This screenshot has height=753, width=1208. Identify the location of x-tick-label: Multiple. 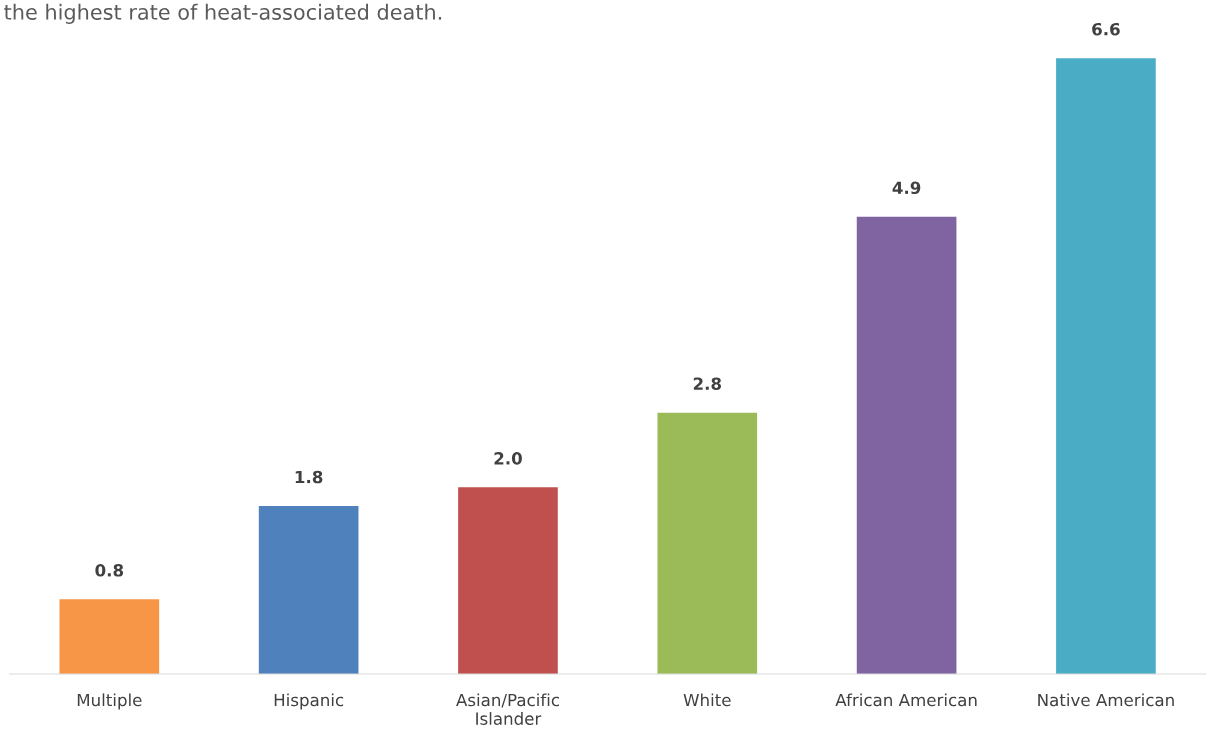
(109, 701).